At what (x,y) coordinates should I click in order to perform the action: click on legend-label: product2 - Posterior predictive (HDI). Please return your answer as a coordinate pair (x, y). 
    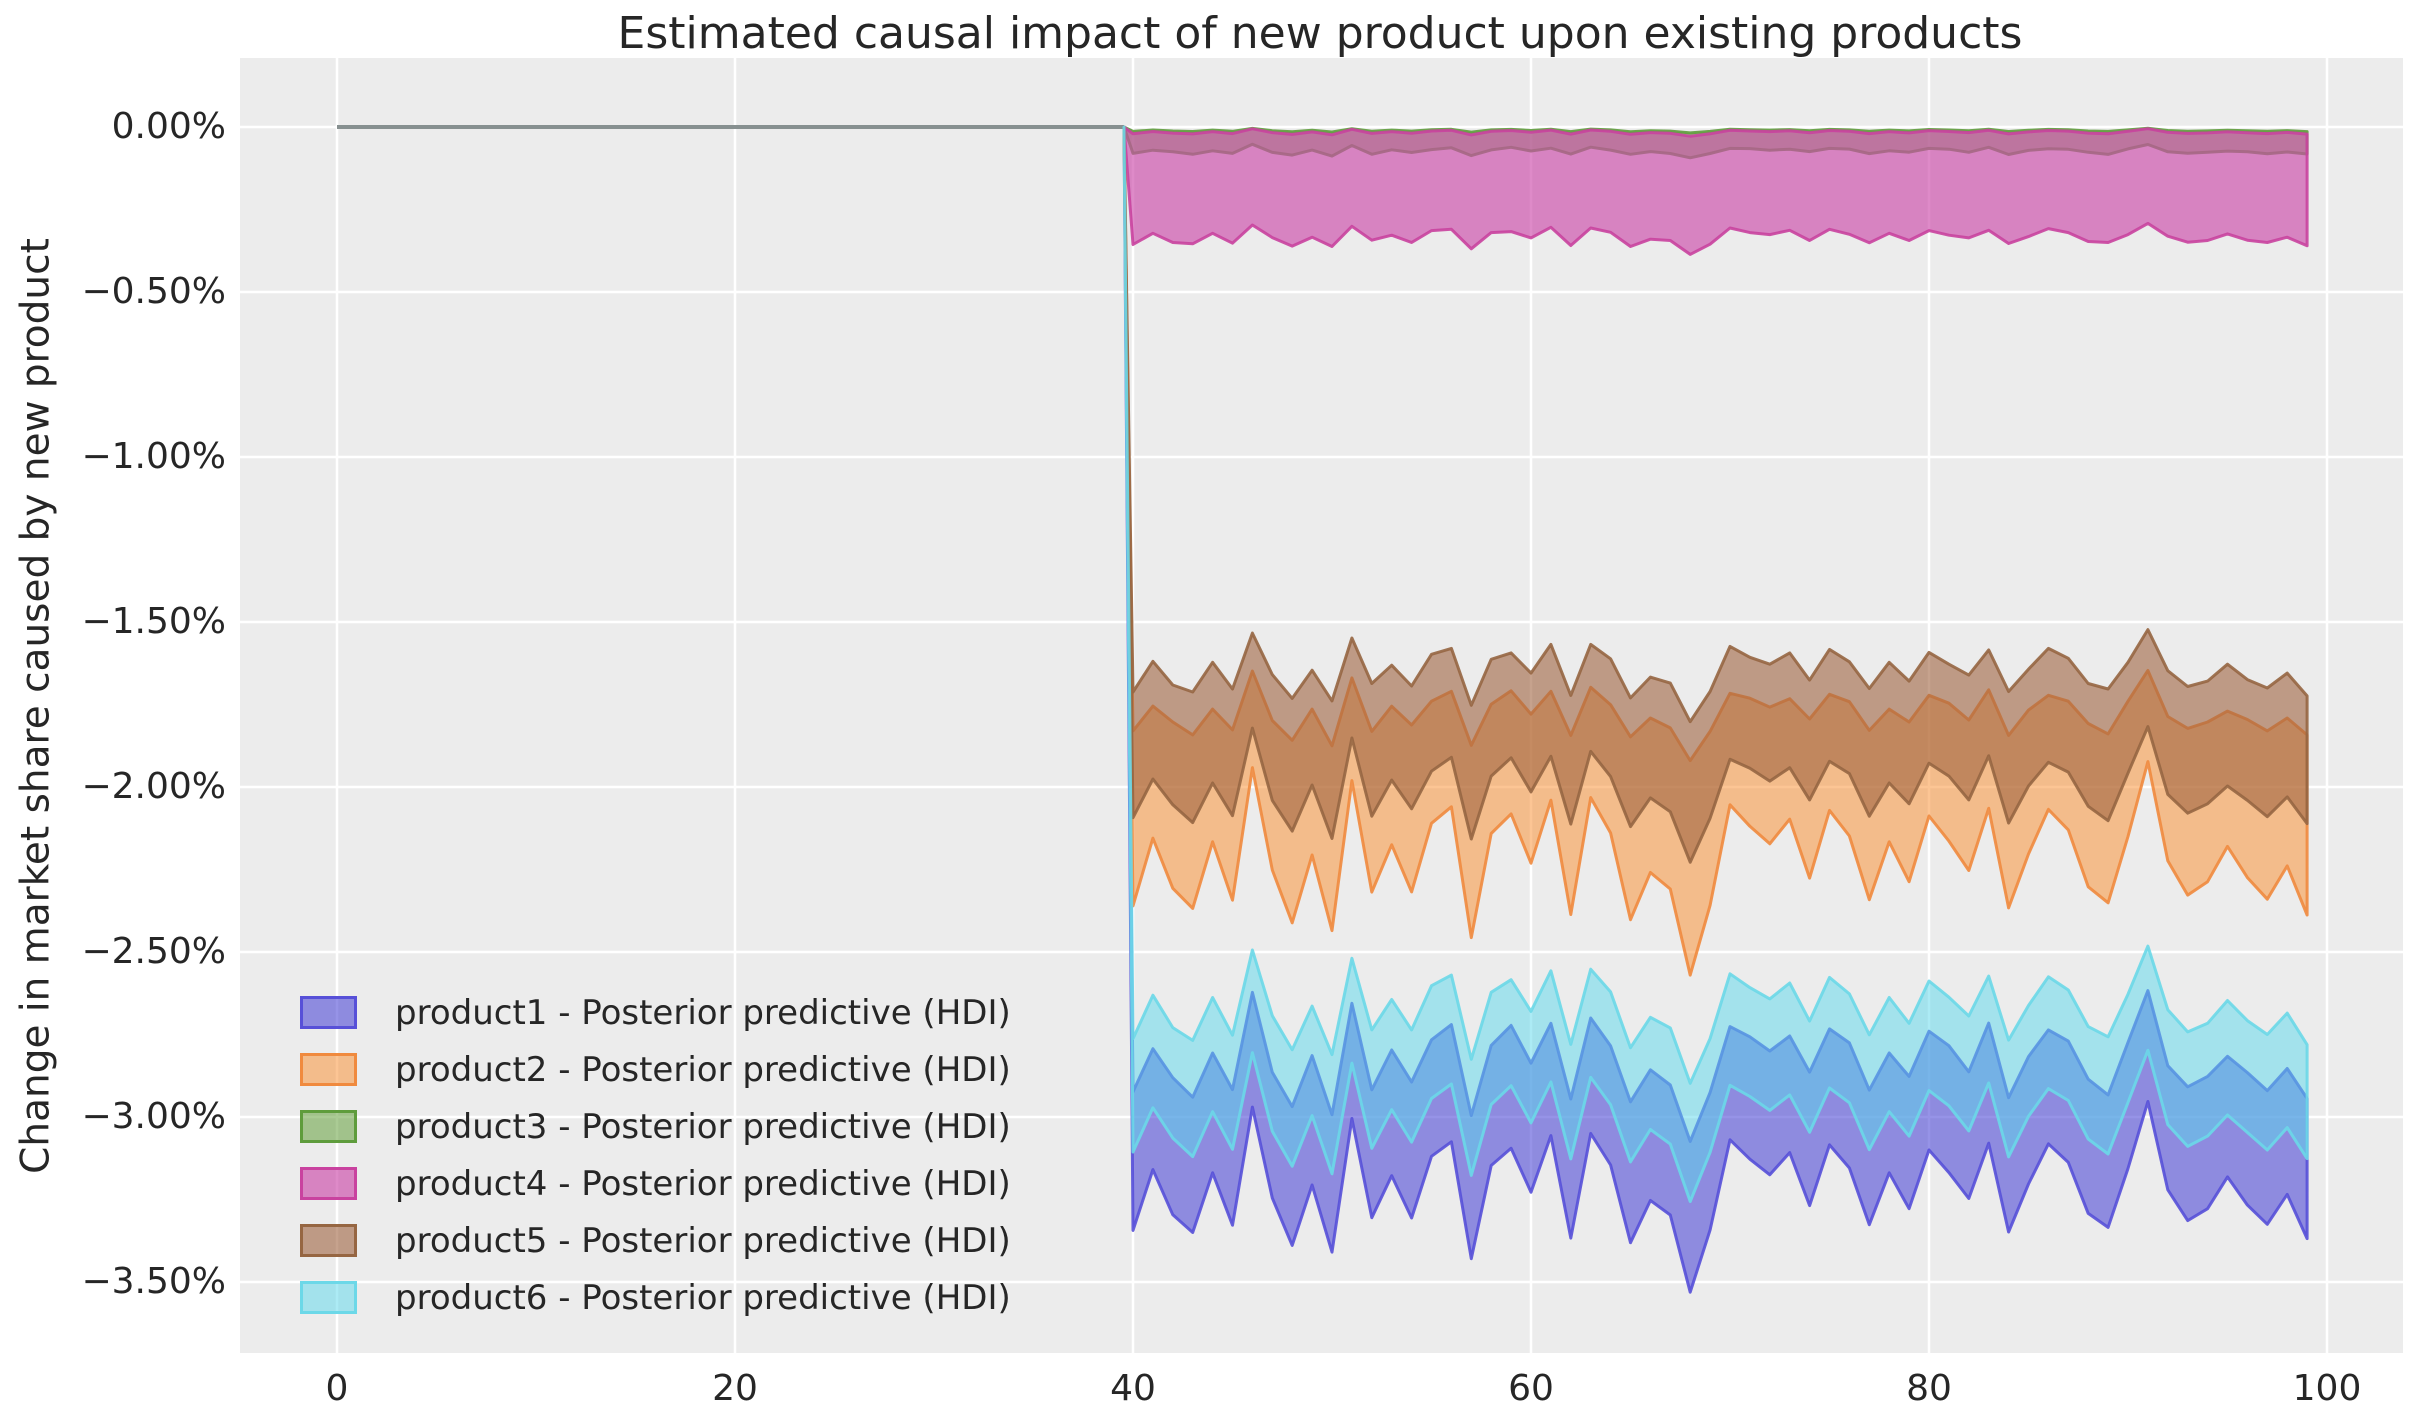
    Looking at the image, I should click on (703, 1069).